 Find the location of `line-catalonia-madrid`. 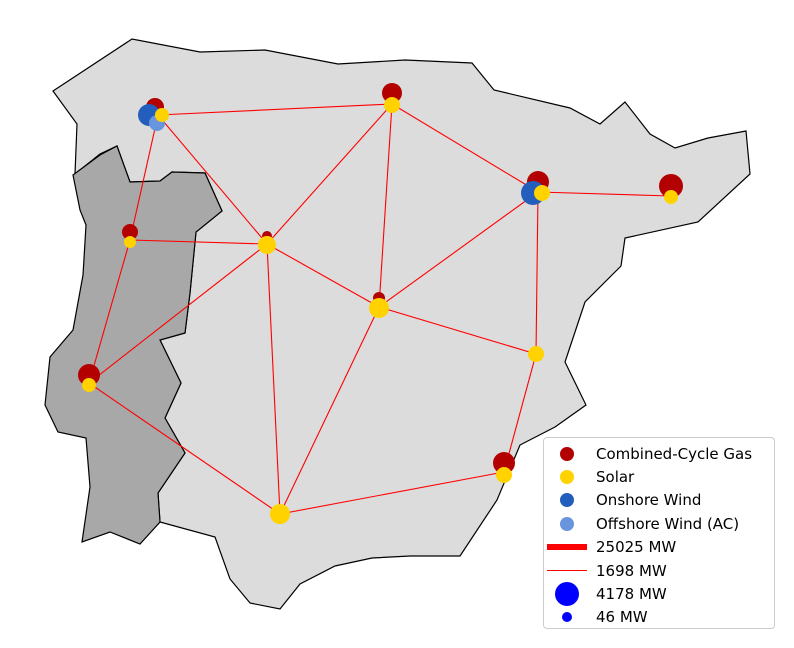

line-catalonia-madrid is located at coordinates (458, 249).